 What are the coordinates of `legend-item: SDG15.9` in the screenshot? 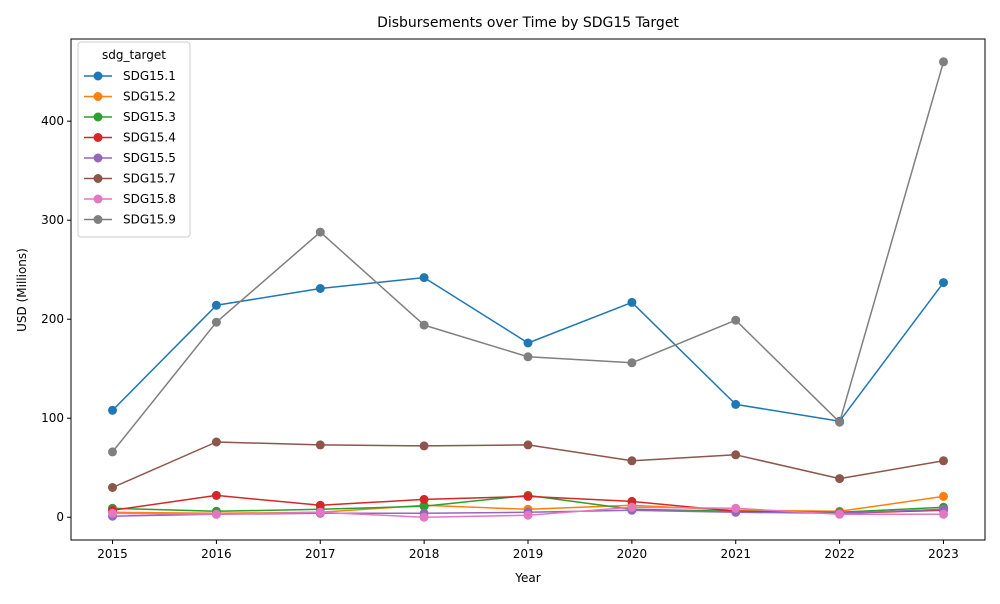 It's located at (130, 220).